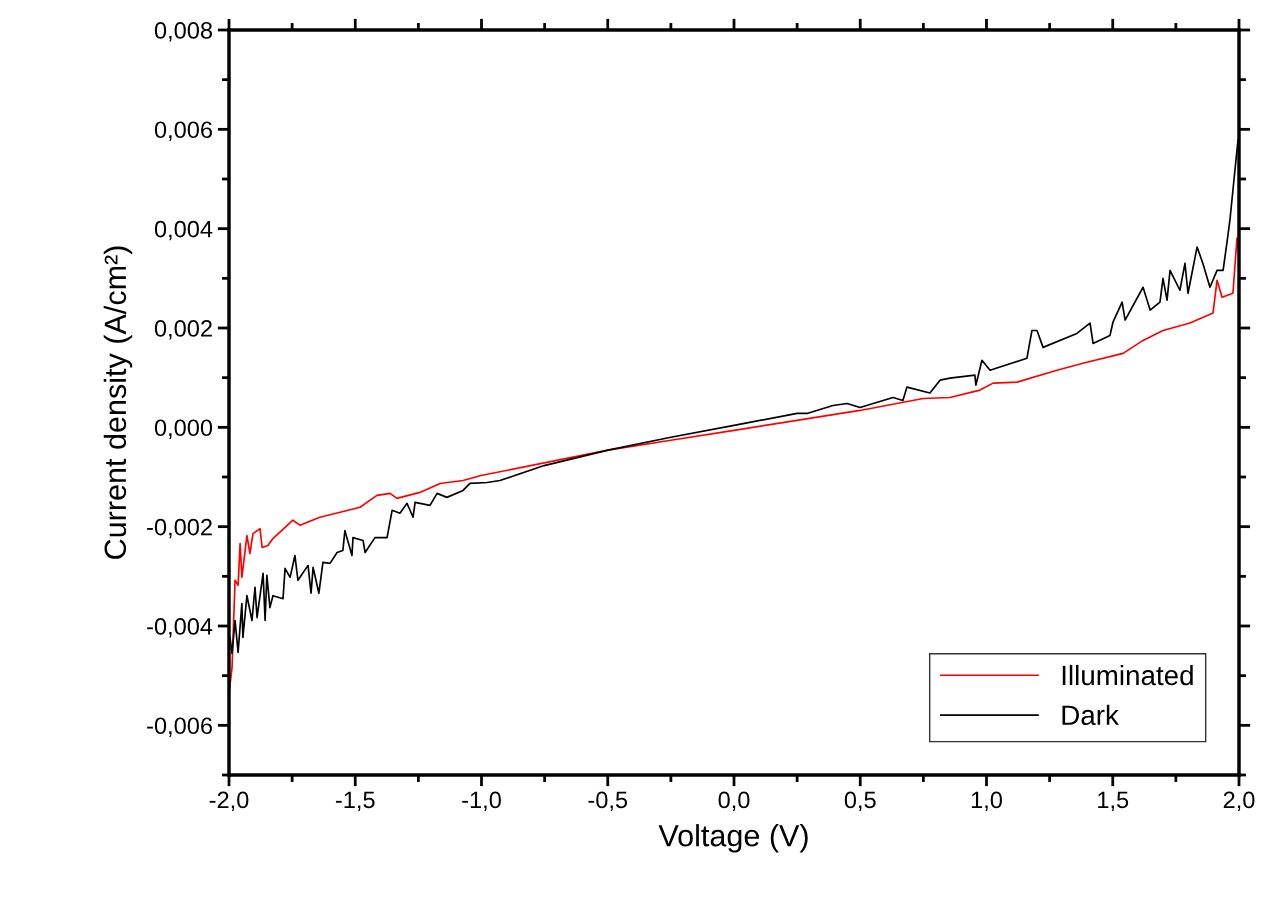 The height and width of the screenshot is (903, 1268). I want to click on x-tick-label: 2,0, so click(1239, 801).